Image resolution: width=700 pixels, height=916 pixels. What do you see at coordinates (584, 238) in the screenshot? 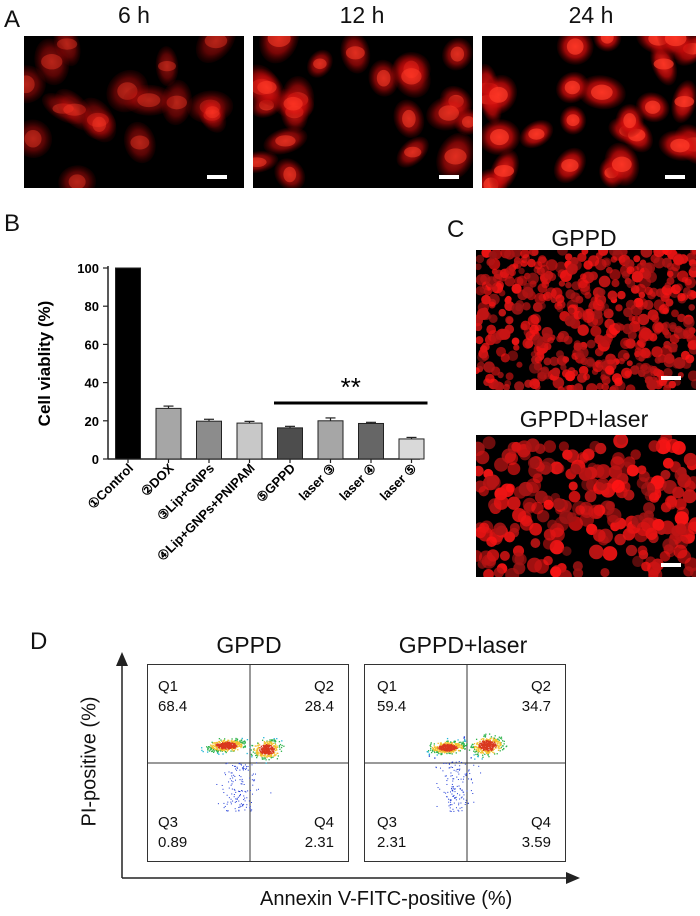
I see `panel-c-label-1: GPPD` at bounding box center [584, 238].